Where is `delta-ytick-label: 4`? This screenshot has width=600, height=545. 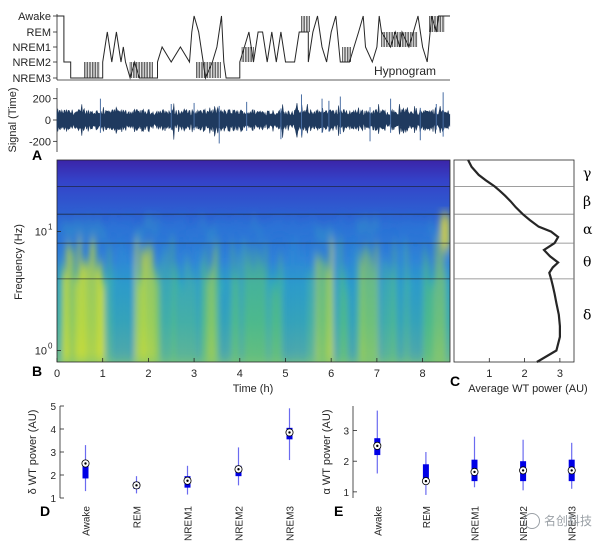
delta-ytick-label: 4 is located at coordinates (53, 430).